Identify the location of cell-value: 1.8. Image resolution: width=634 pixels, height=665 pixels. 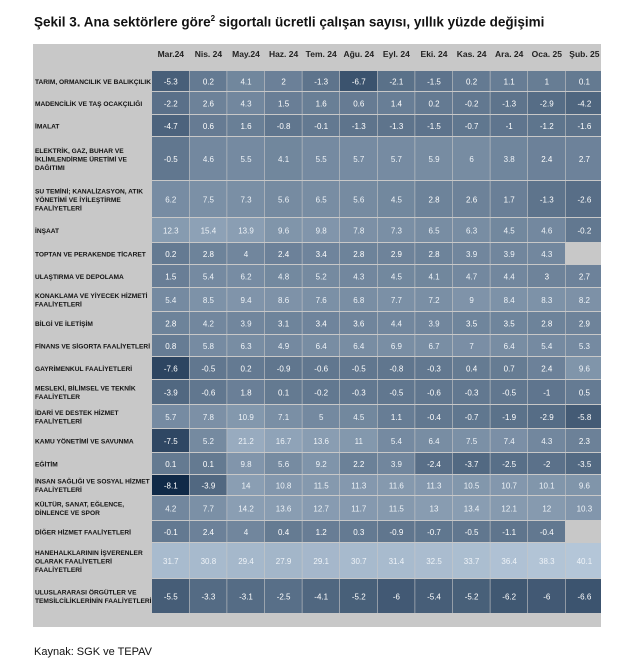
(246, 393).